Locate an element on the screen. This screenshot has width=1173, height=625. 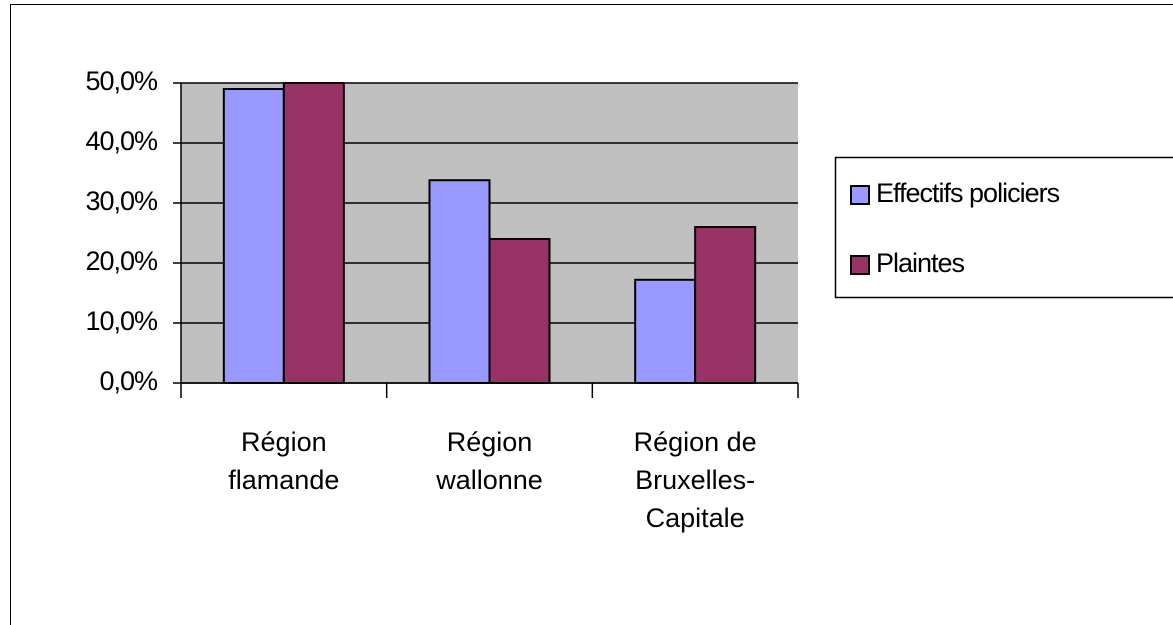
y-tick-label: 50,0% is located at coordinates (121, 81).